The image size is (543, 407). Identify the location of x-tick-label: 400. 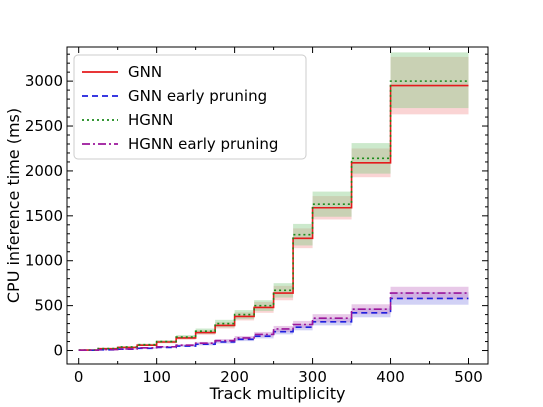
(390, 377).